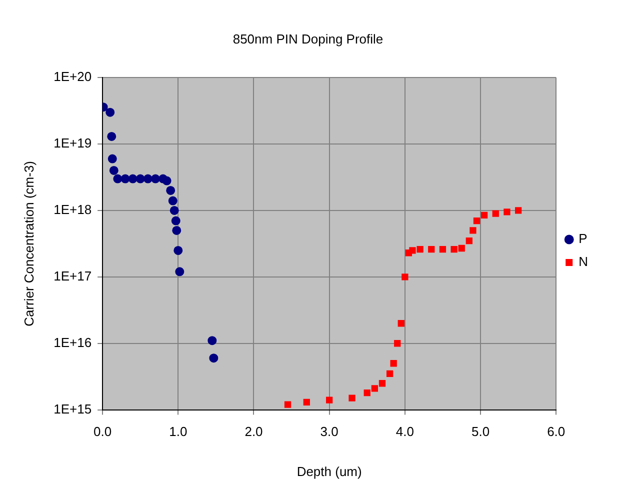 This screenshot has width=620, height=504. What do you see at coordinates (28, 243) in the screenshot?
I see `y-axis-title: Carrier Concentration (cm-3)` at bounding box center [28, 243].